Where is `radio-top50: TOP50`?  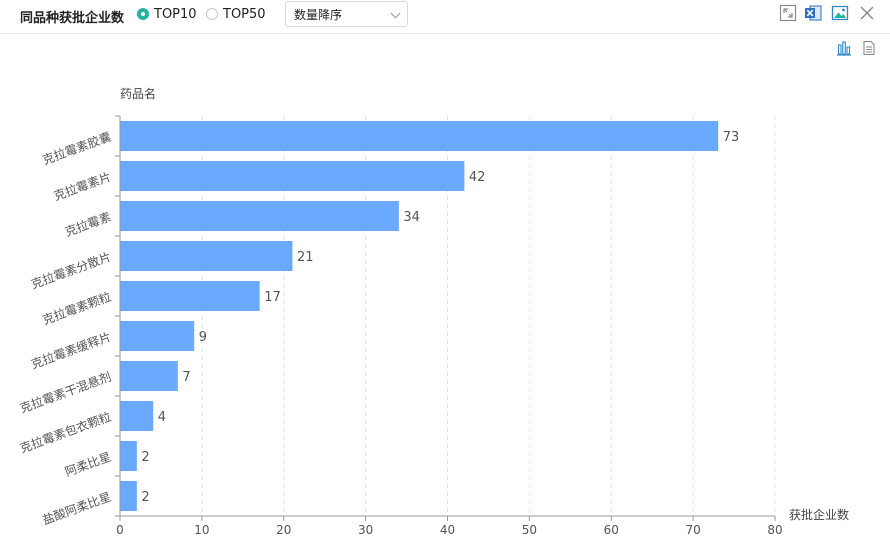 radio-top50: TOP50 is located at coordinates (236, 14).